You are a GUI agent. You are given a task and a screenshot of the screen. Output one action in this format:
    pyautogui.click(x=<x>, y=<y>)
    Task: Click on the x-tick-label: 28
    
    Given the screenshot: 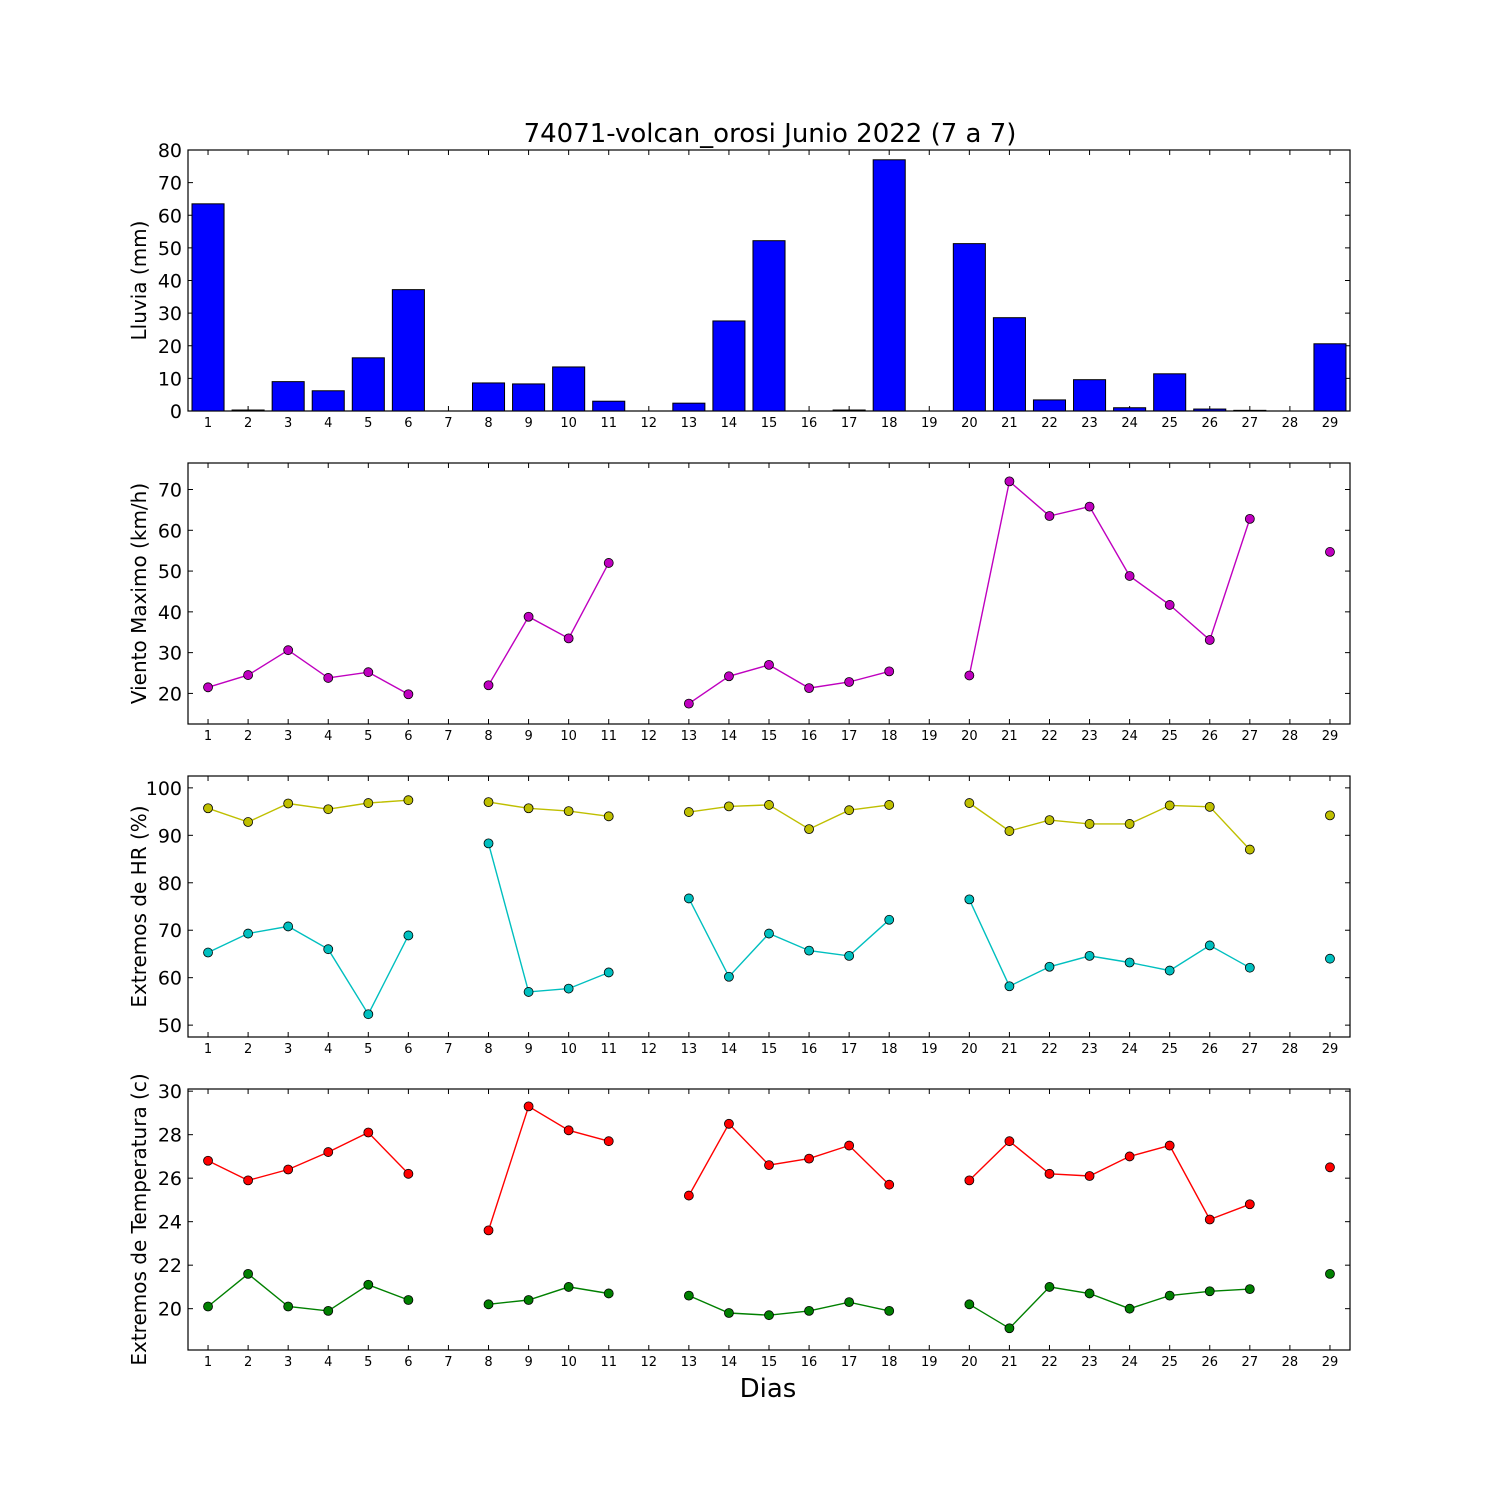 What is the action you would take?
    pyautogui.click(x=1290, y=736)
    